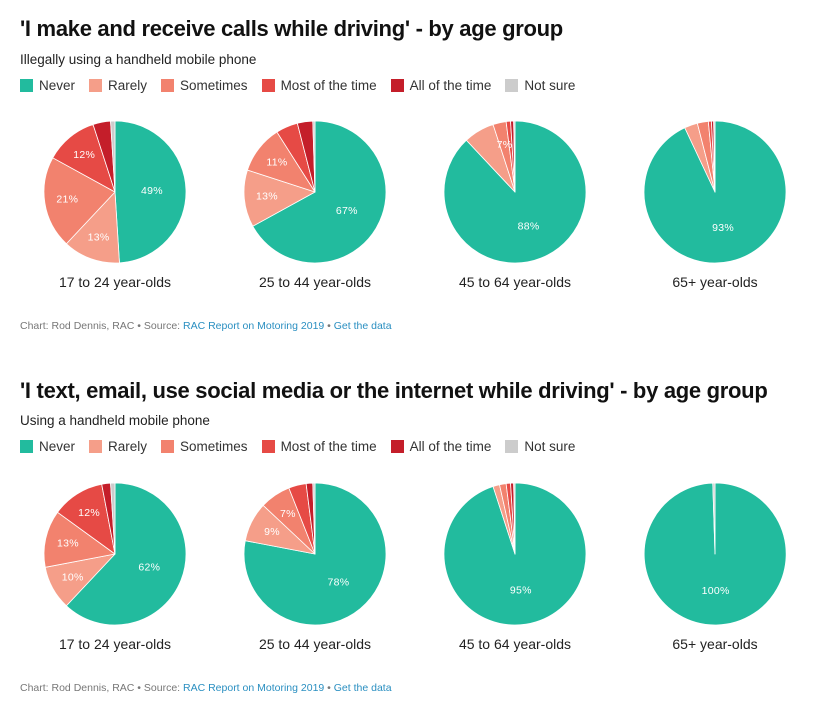  I want to click on pie-17-to-24-year-olds: 62% 10% 13% 12% 17 to 24 year-olds, so click(115, 567).